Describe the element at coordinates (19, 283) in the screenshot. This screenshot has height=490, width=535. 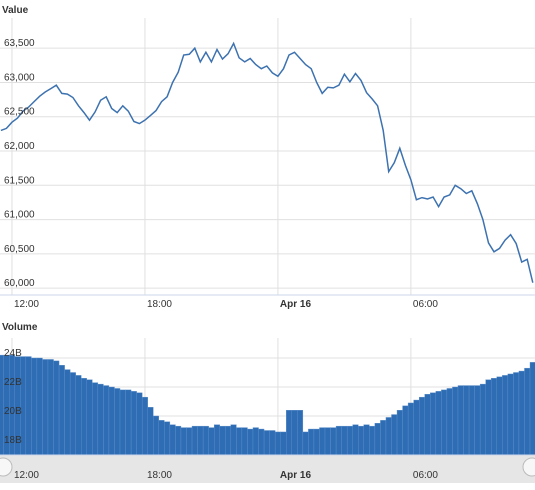
I see `y-tick-label: 60,000` at that location.